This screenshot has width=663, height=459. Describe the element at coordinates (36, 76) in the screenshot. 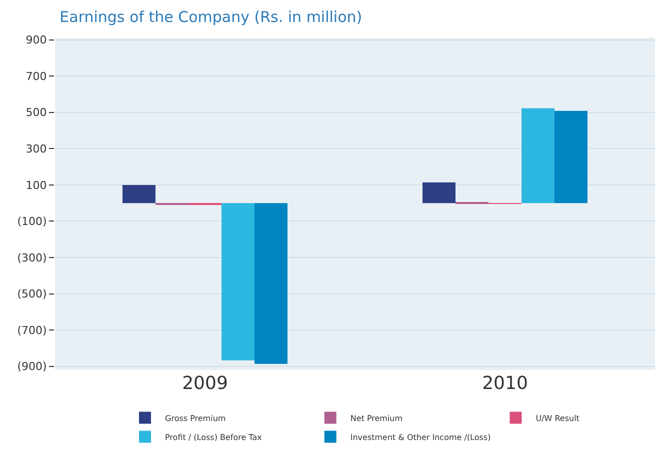

I see `y-tick-label: 700` at that location.